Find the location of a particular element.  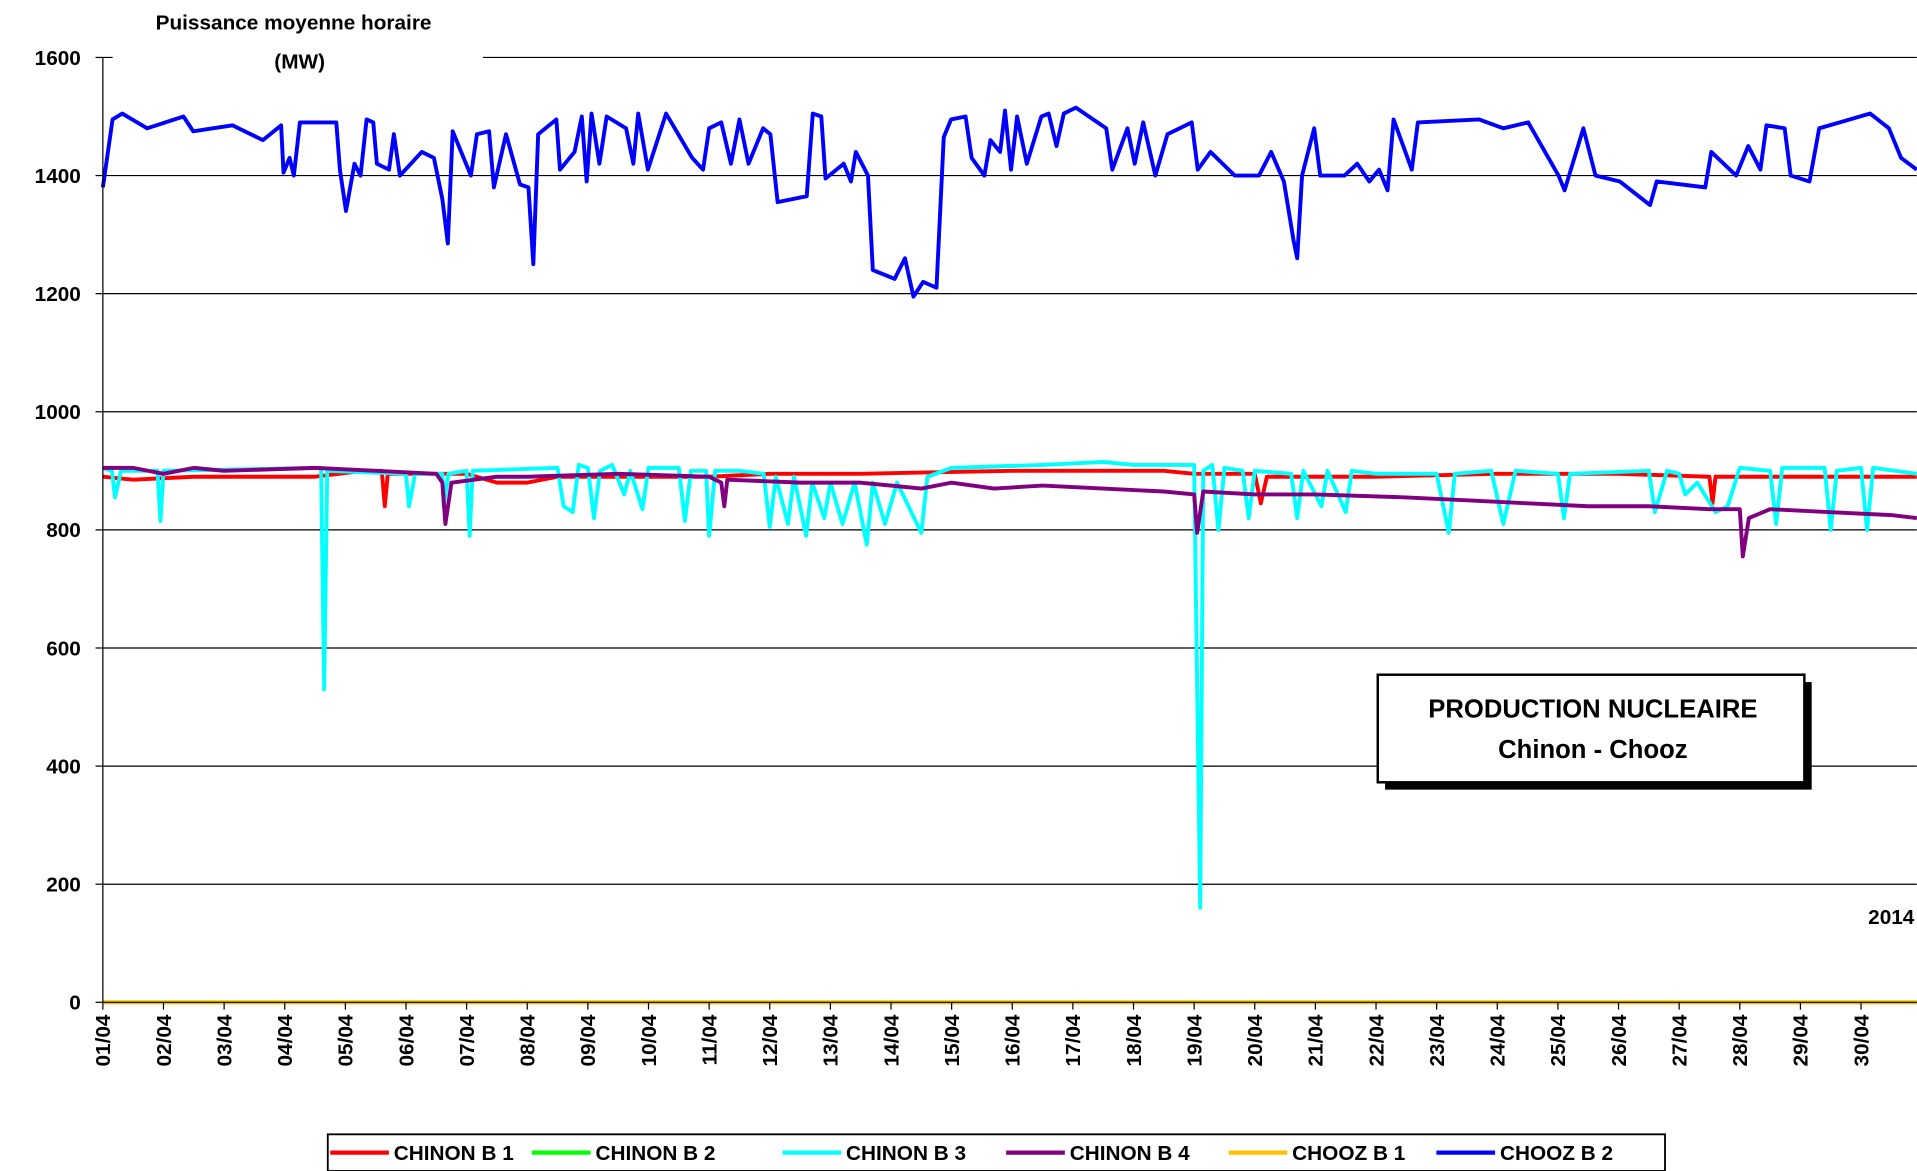

x-tick-label: 11/04 is located at coordinates (709, 1039).